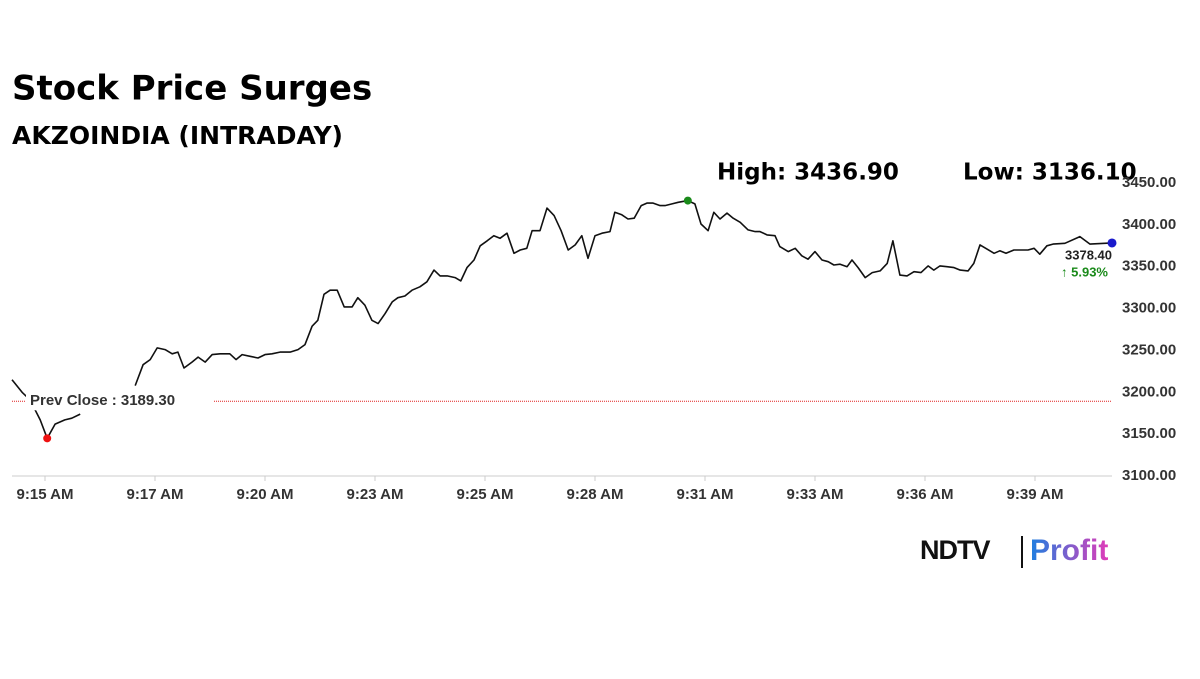 The height and width of the screenshot is (679, 1200). What do you see at coordinates (1149, 266) in the screenshot?
I see `y-tick-label: 3350.00` at bounding box center [1149, 266].